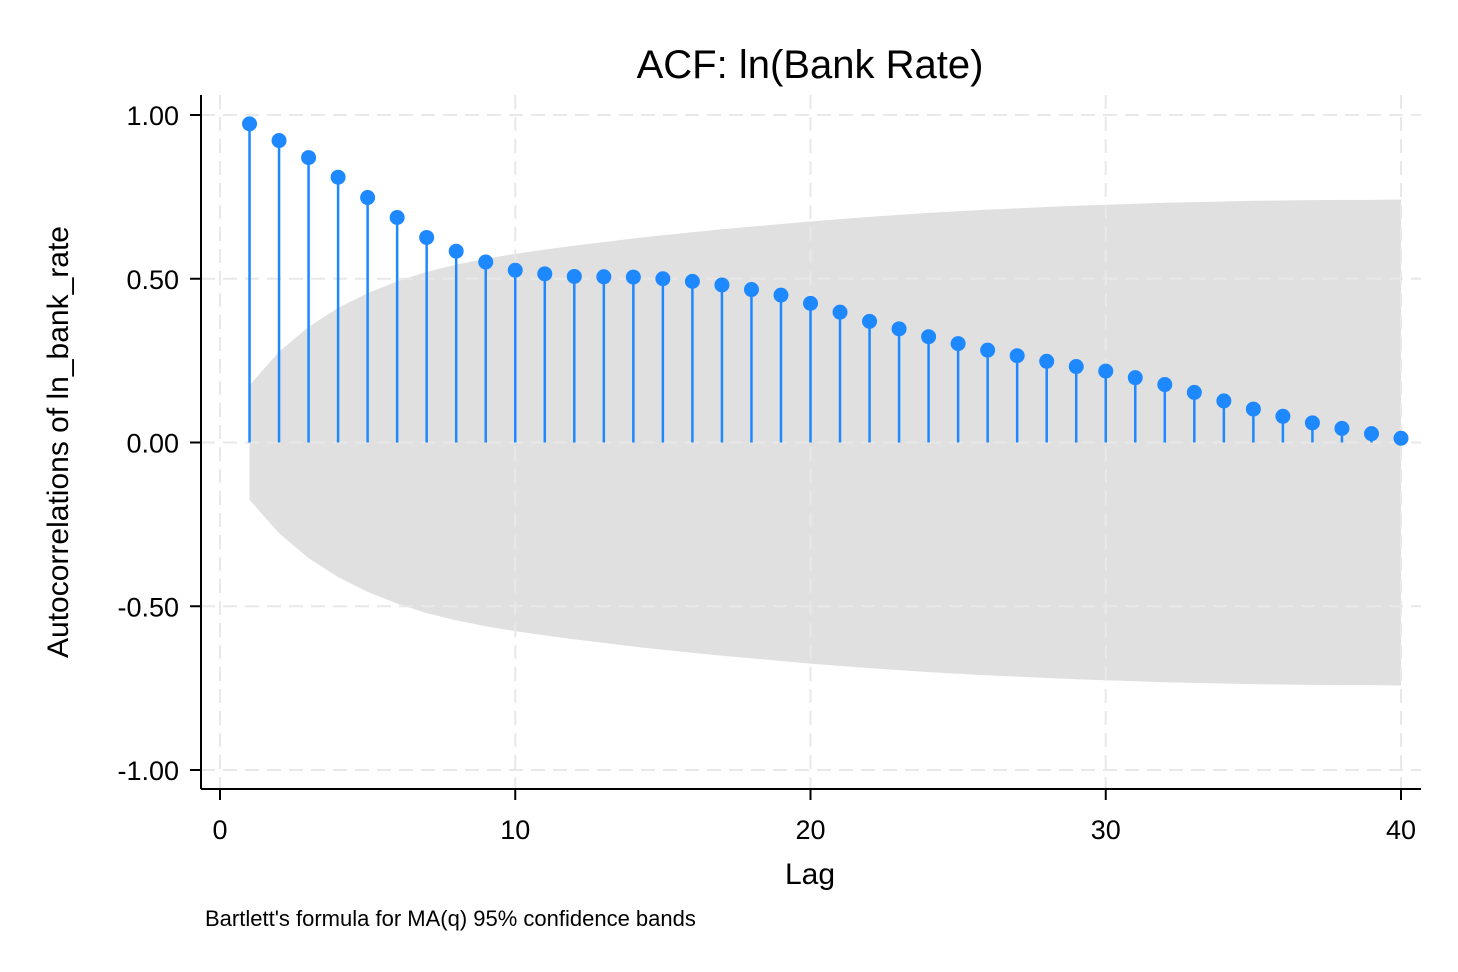 Image resolution: width=1458 pixels, height=972 pixels. What do you see at coordinates (515, 830) in the screenshot?
I see `x-tick-label: 10` at bounding box center [515, 830].